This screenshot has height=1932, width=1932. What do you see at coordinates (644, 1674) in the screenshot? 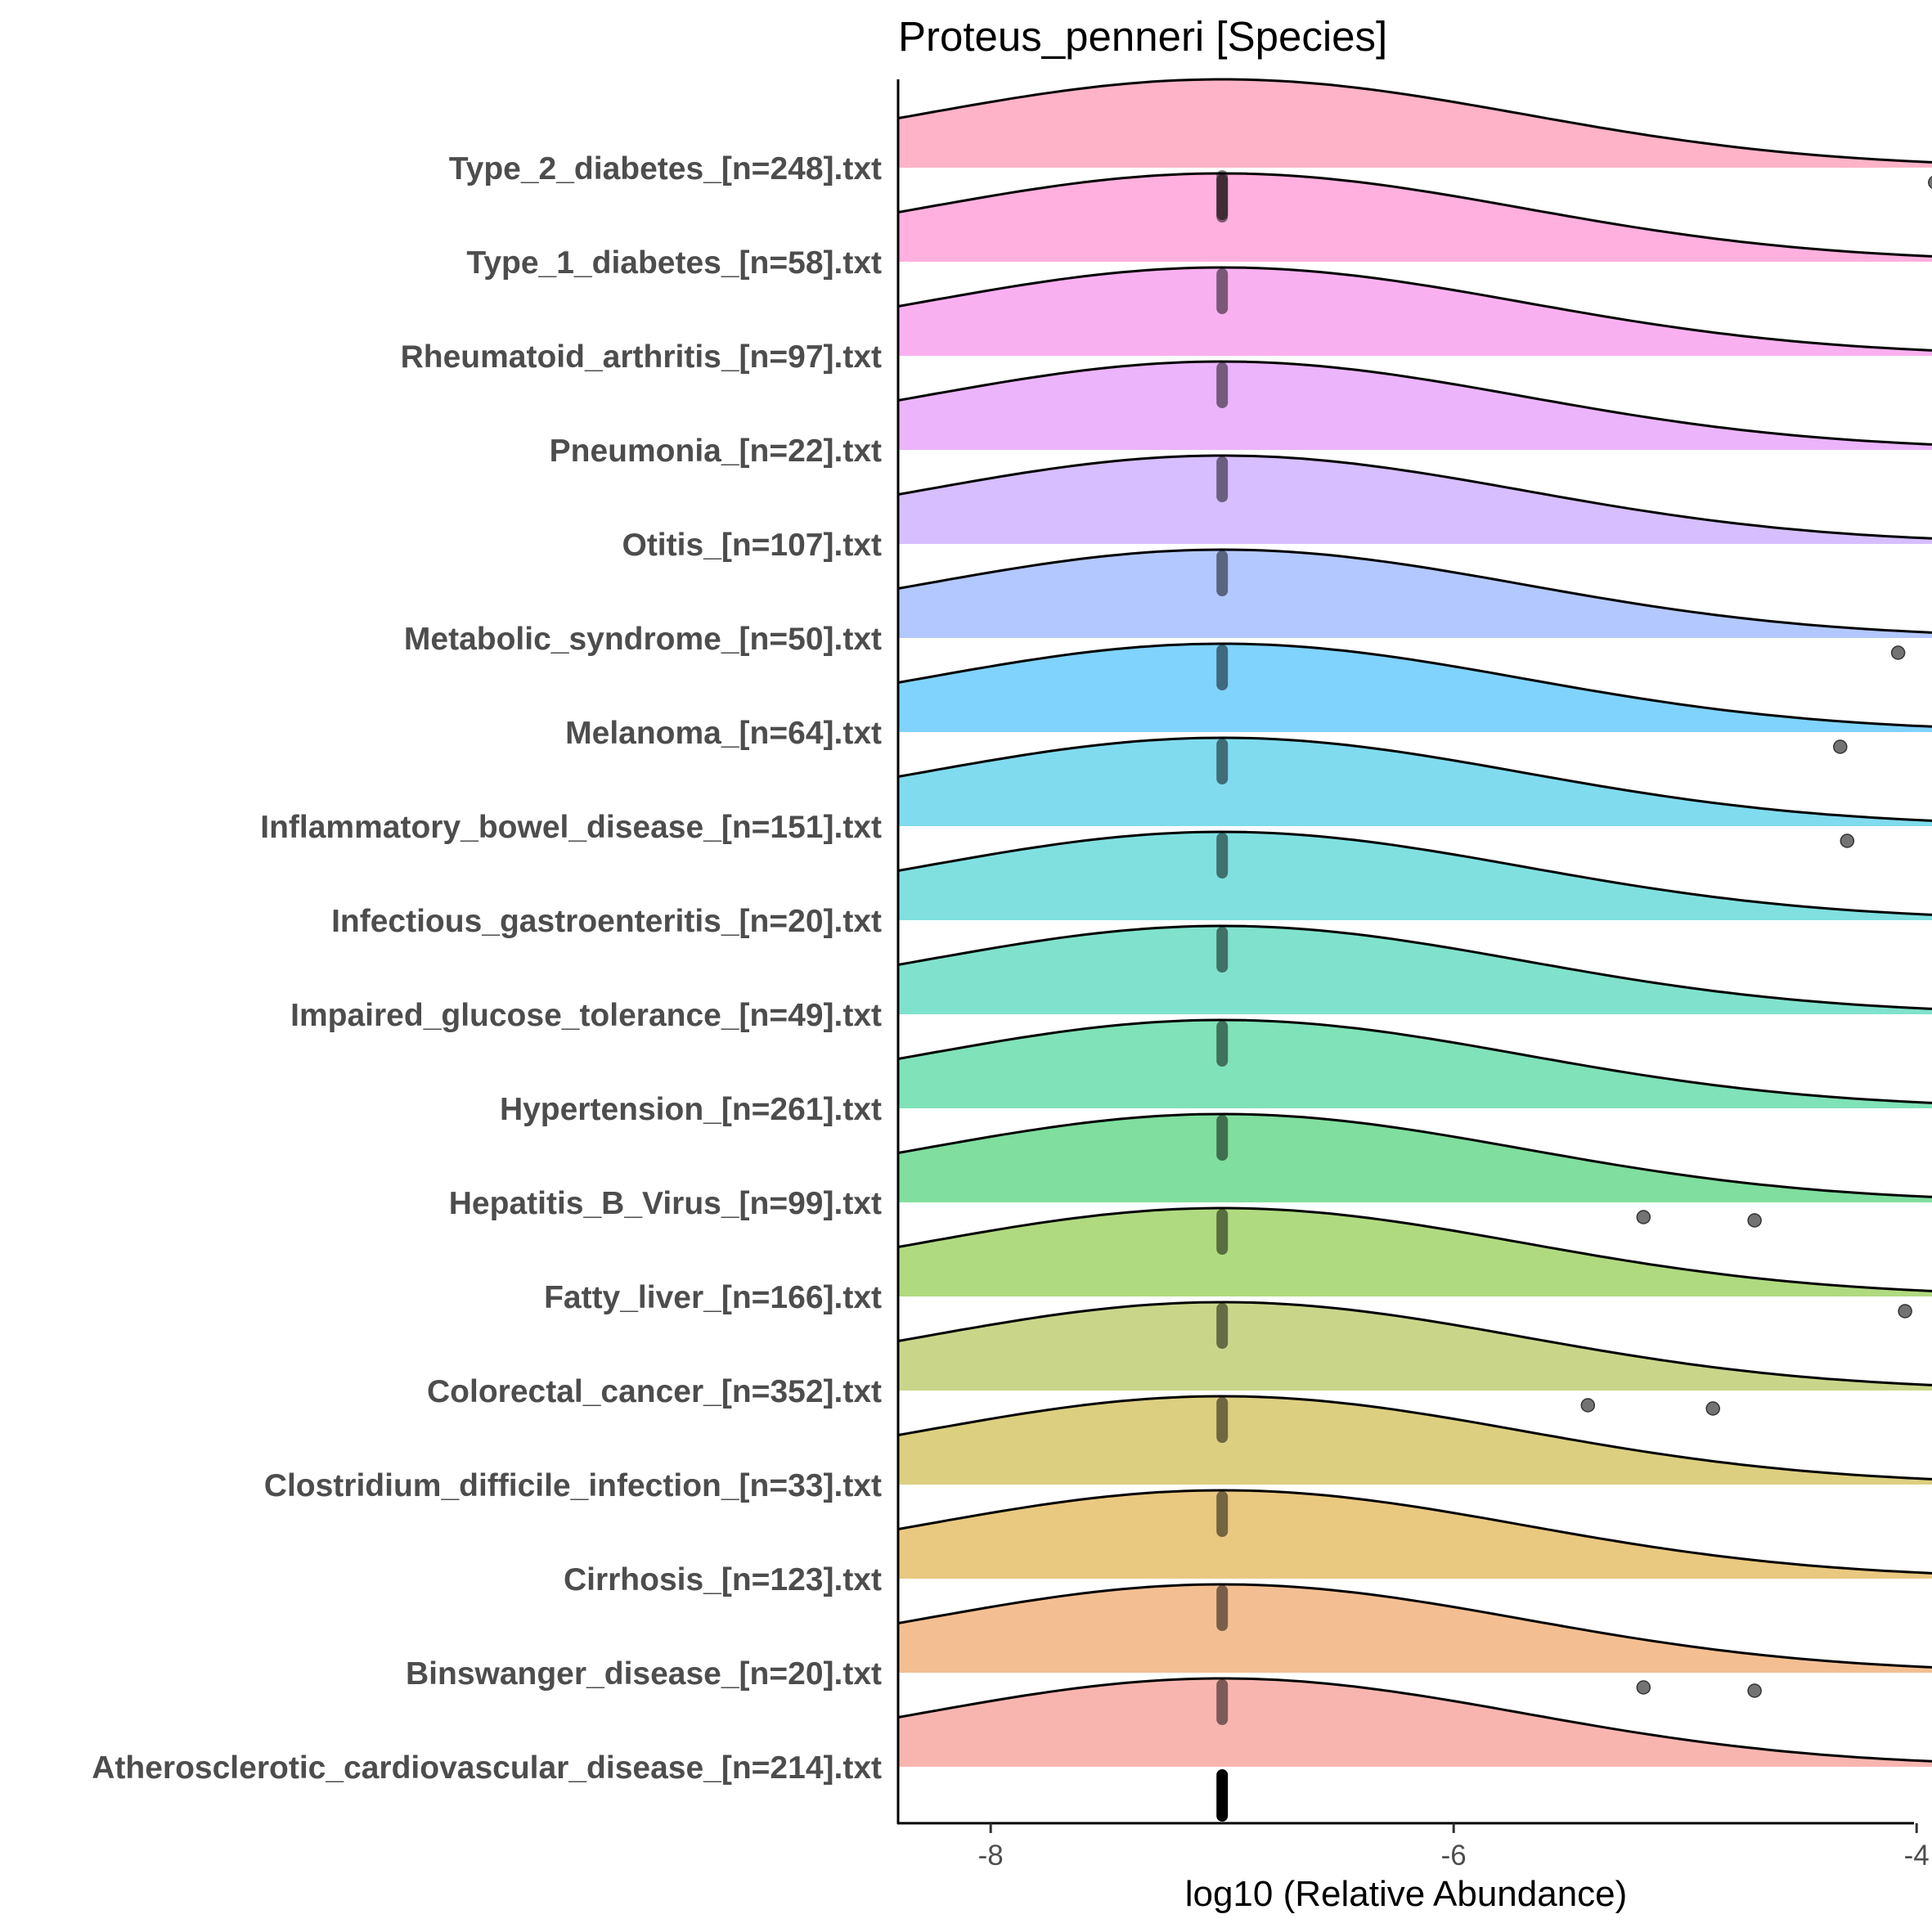
I see `y-label-16: Binswanger_disease_[n=20].txt` at bounding box center [644, 1674].